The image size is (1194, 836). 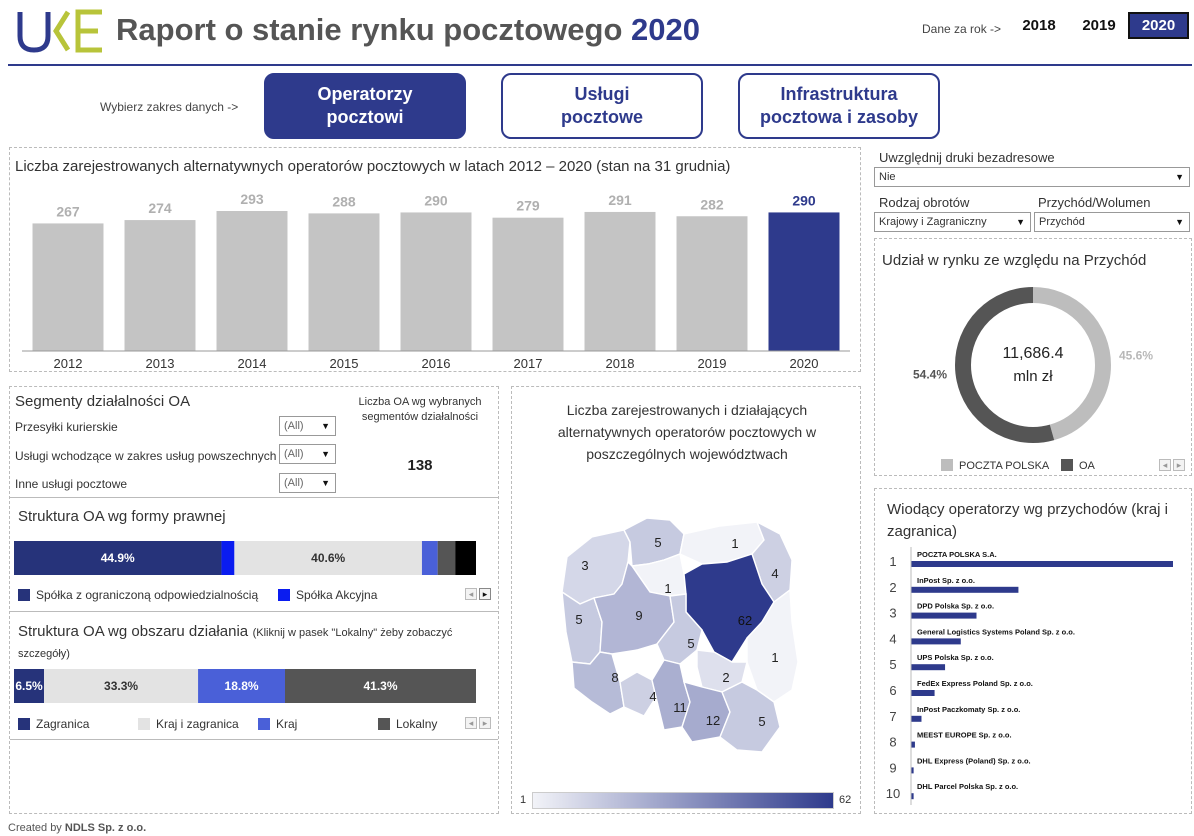 I want to click on bar-2013, so click(x=160, y=285).